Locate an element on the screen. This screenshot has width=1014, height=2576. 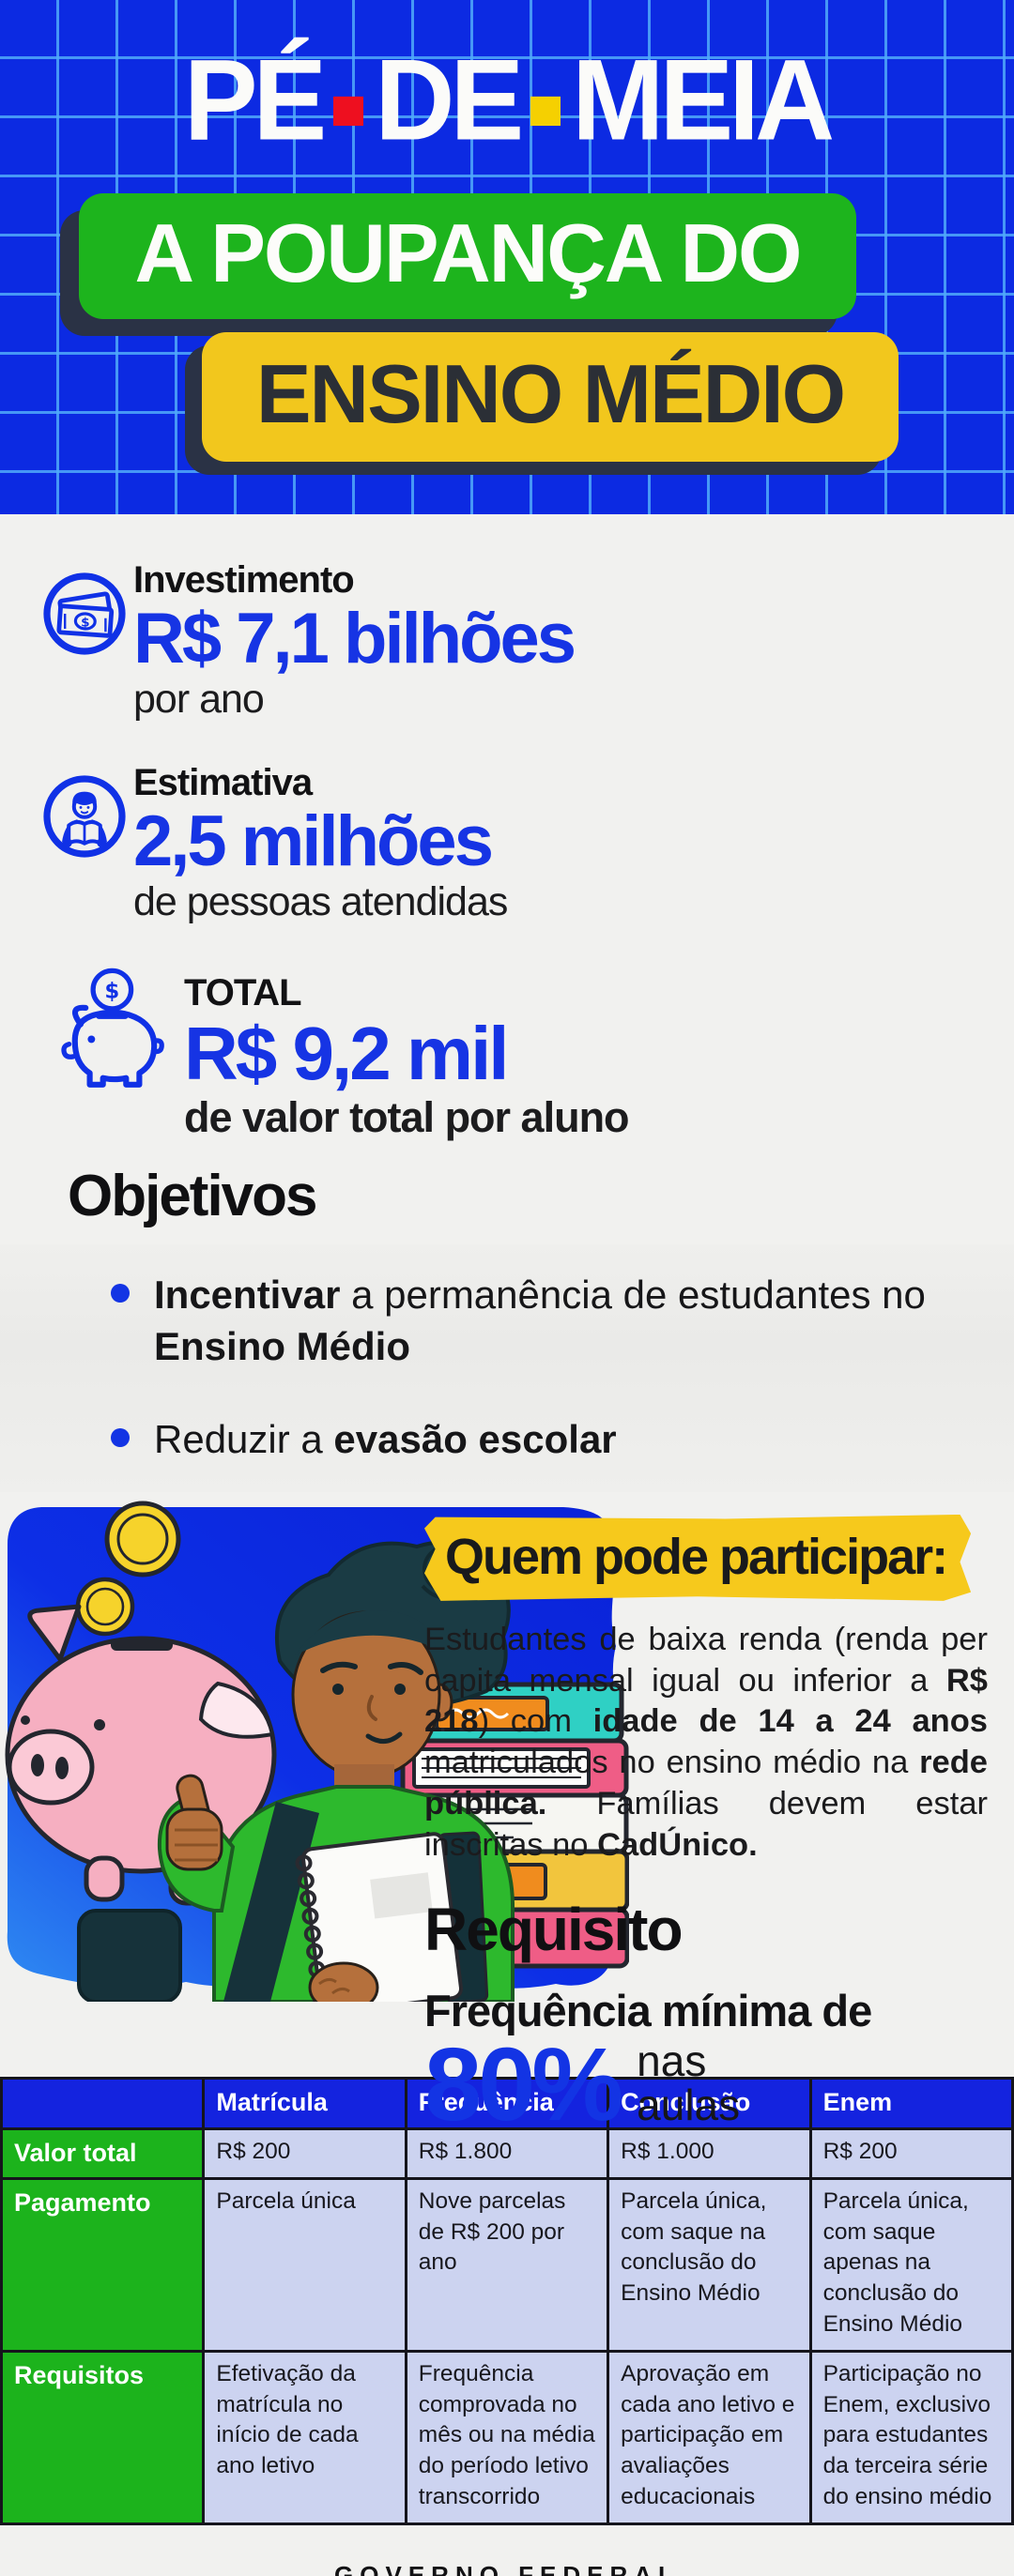
student-figure is located at coordinates (296, 1771).